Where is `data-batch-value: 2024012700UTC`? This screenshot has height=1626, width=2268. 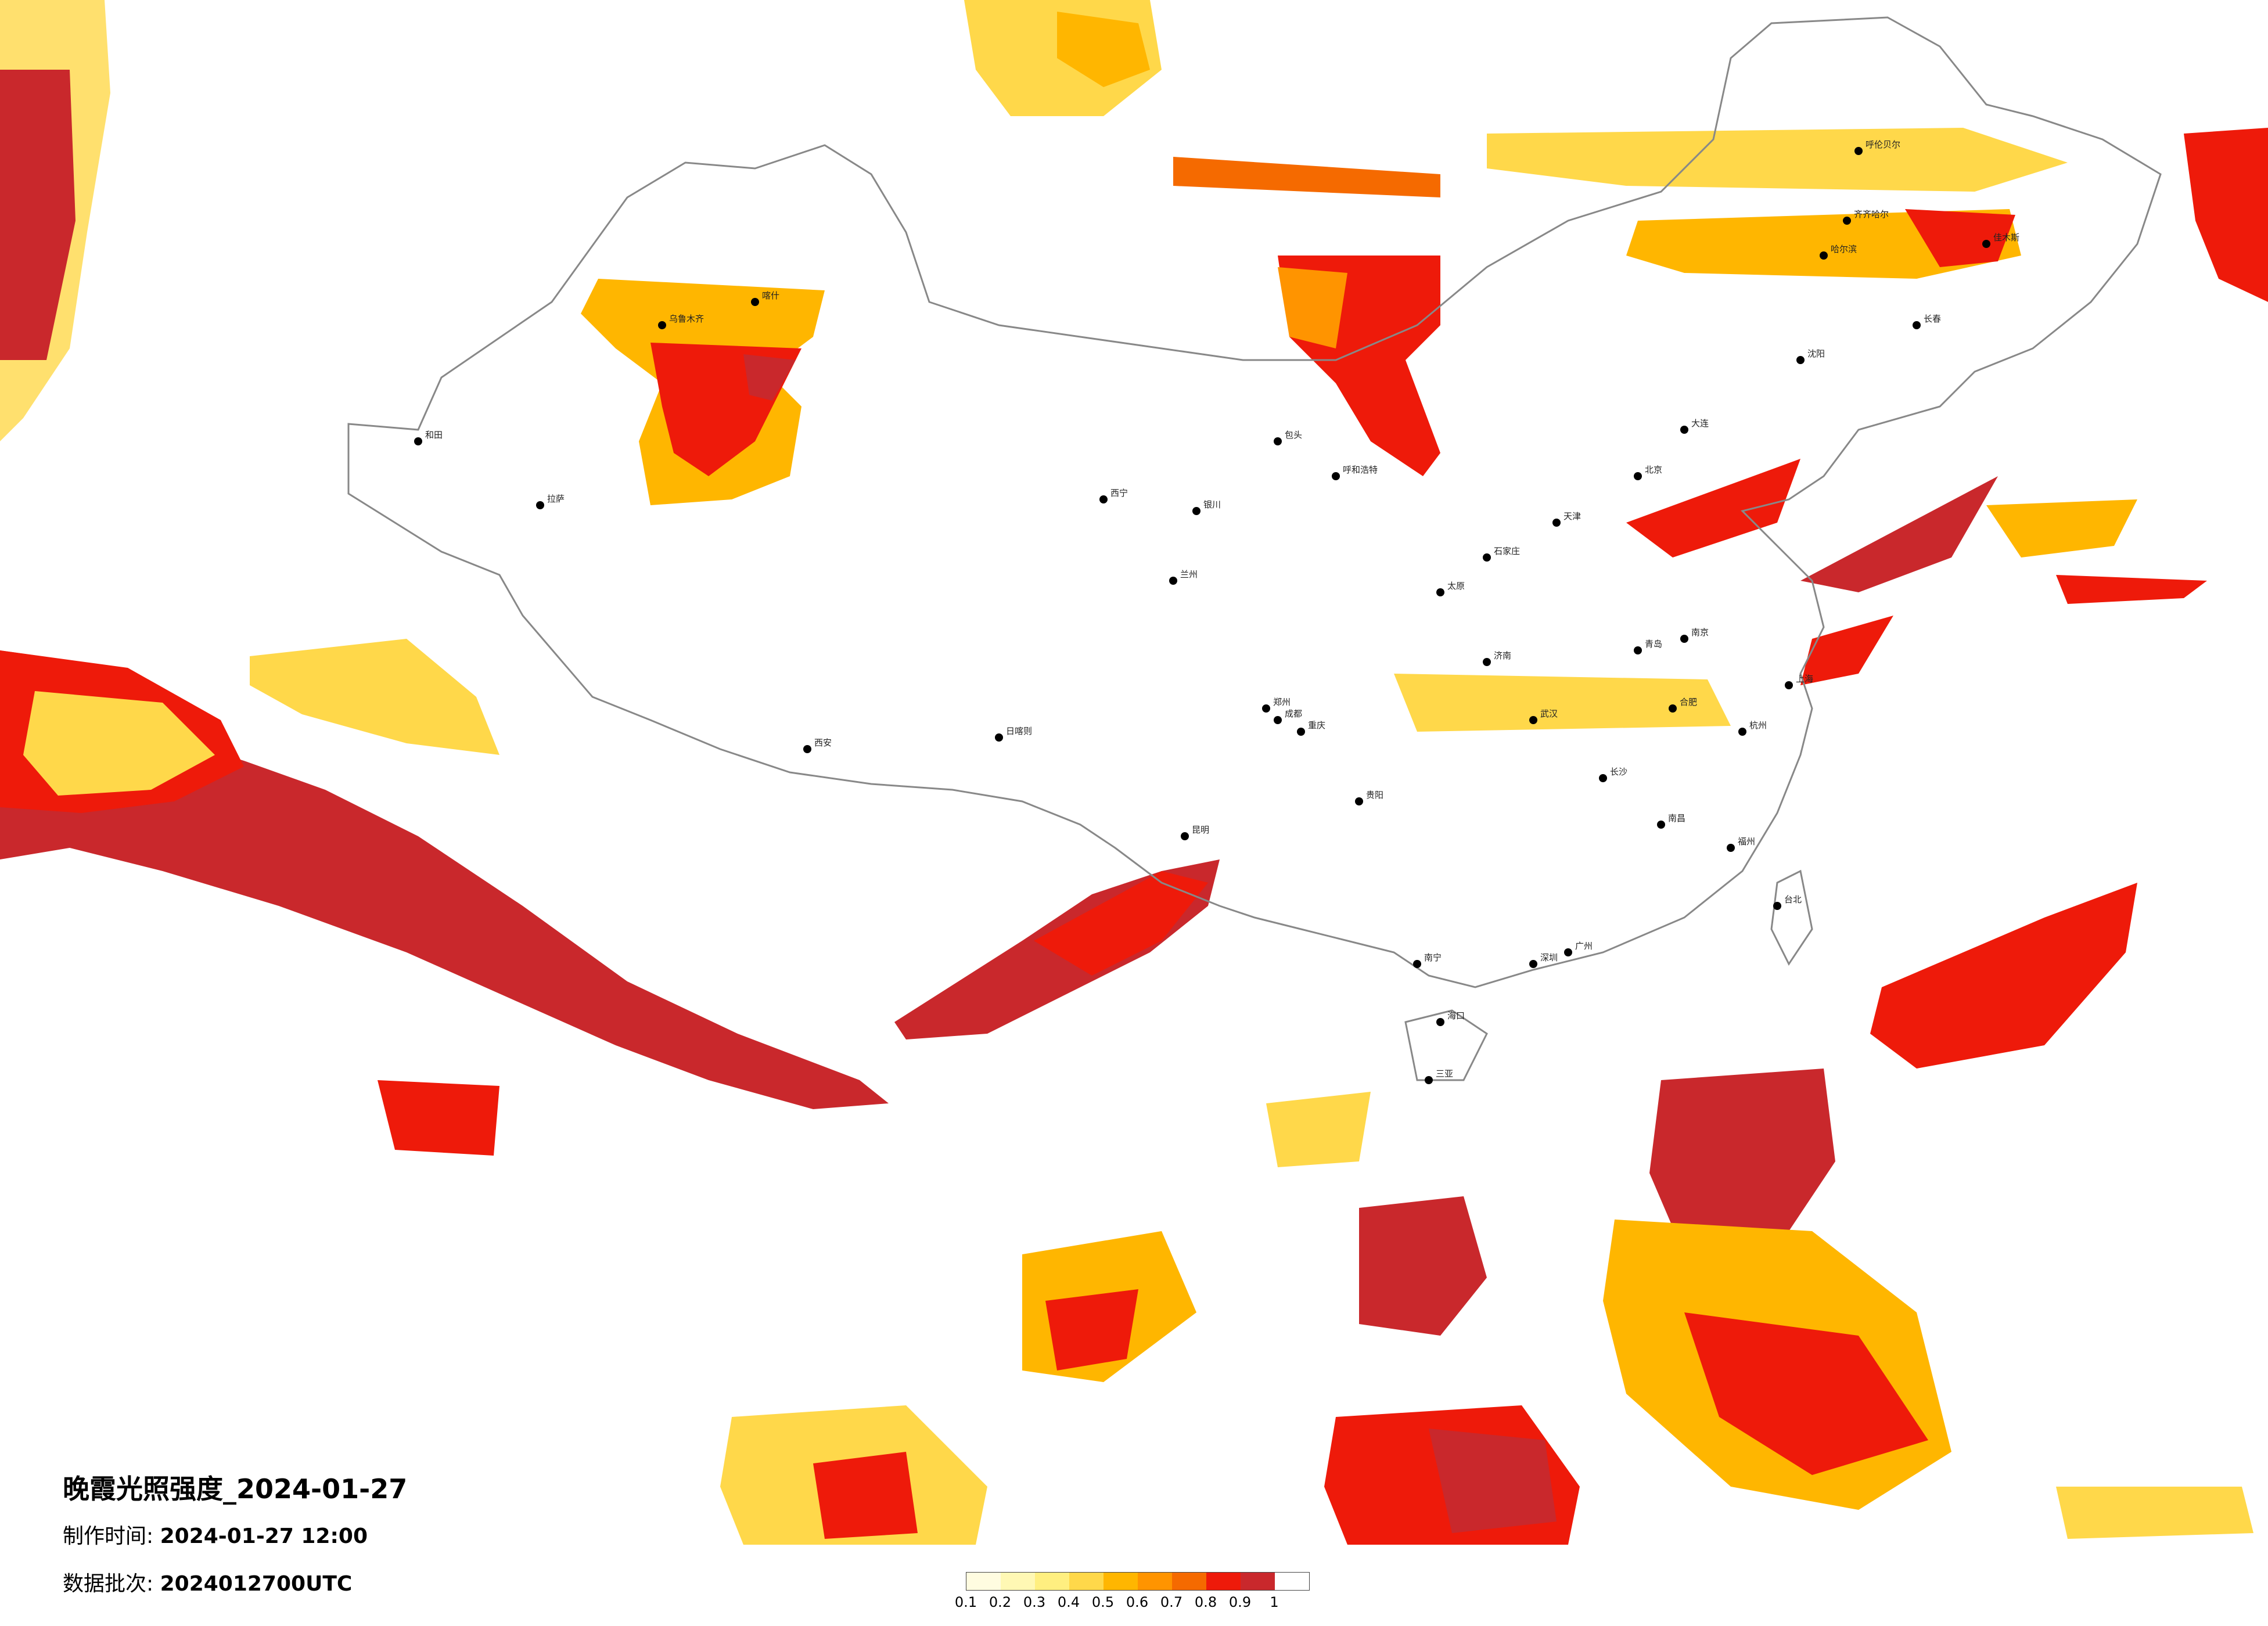 data-batch-value: 2024012700UTC is located at coordinates (256, 1584).